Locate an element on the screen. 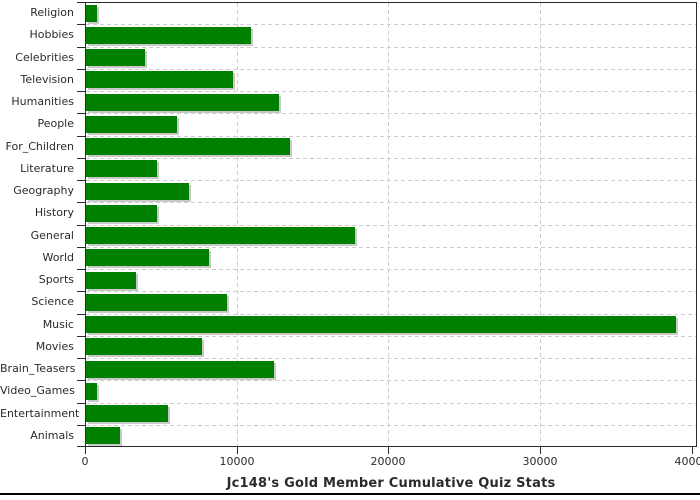 This screenshot has height=500, width=700. category-label: Science is located at coordinates (52, 301).